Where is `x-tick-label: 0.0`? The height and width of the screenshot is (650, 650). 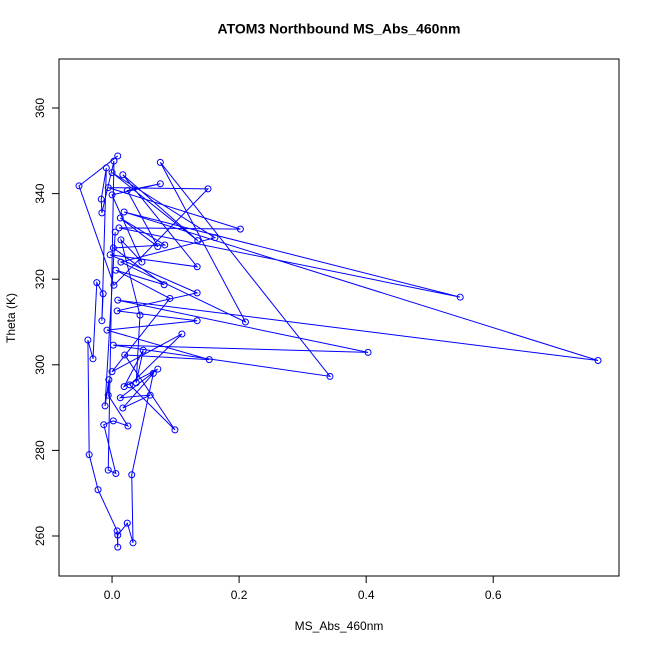 x-tick-label: 0.0 is located at coordinates (112, 595).